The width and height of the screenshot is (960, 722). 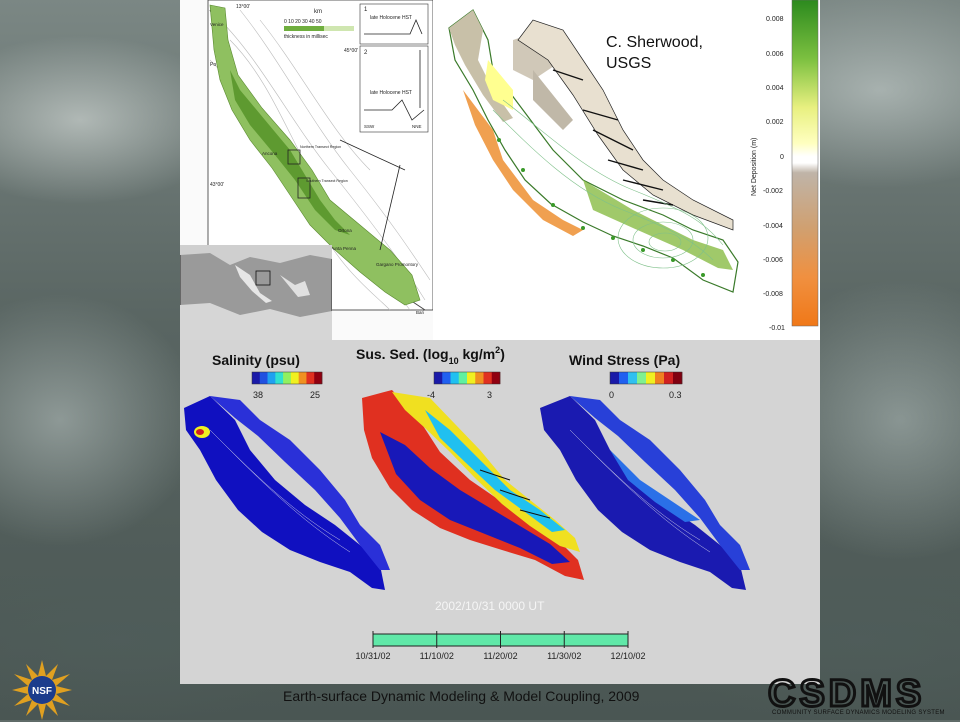 I want to click on profile-label-ssw: SSW, so click(x=369, y=126).